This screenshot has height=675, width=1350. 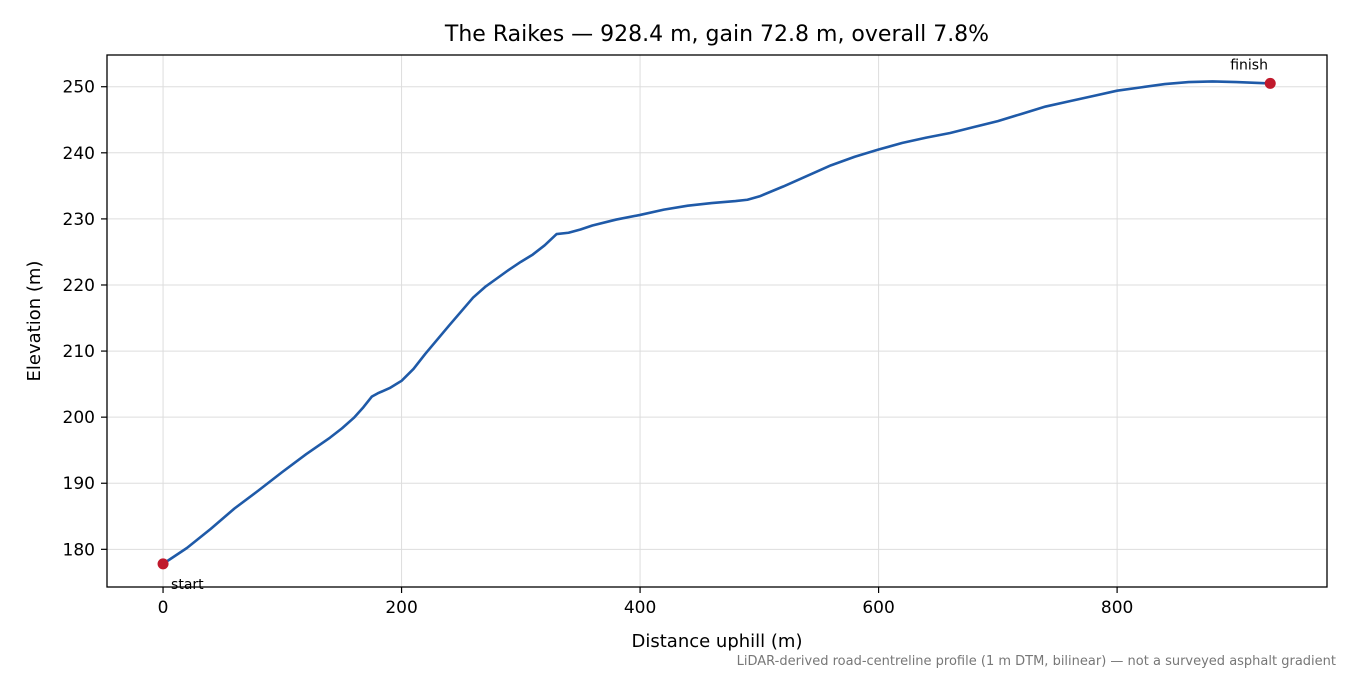 What do you see at coordinates (163, 564) in the screenshot?
I see `start-marker` at bounding box center [163, 564].